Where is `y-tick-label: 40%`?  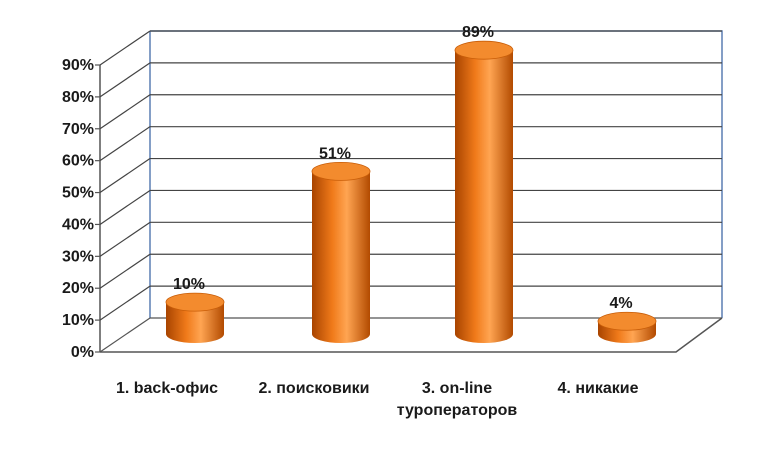 y-tick-label: 40% is located at coordinates (78, 224).